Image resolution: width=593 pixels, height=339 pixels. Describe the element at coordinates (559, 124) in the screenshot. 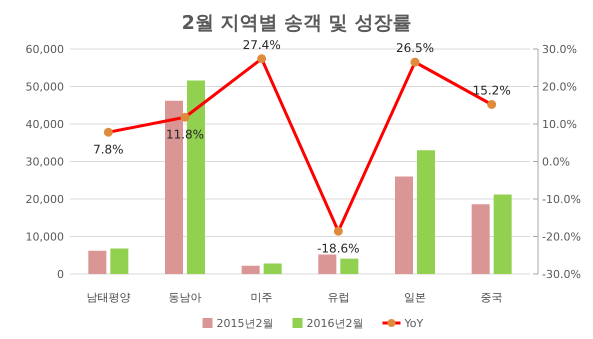

I see `y2-tick-label: 10.0%` at that location.